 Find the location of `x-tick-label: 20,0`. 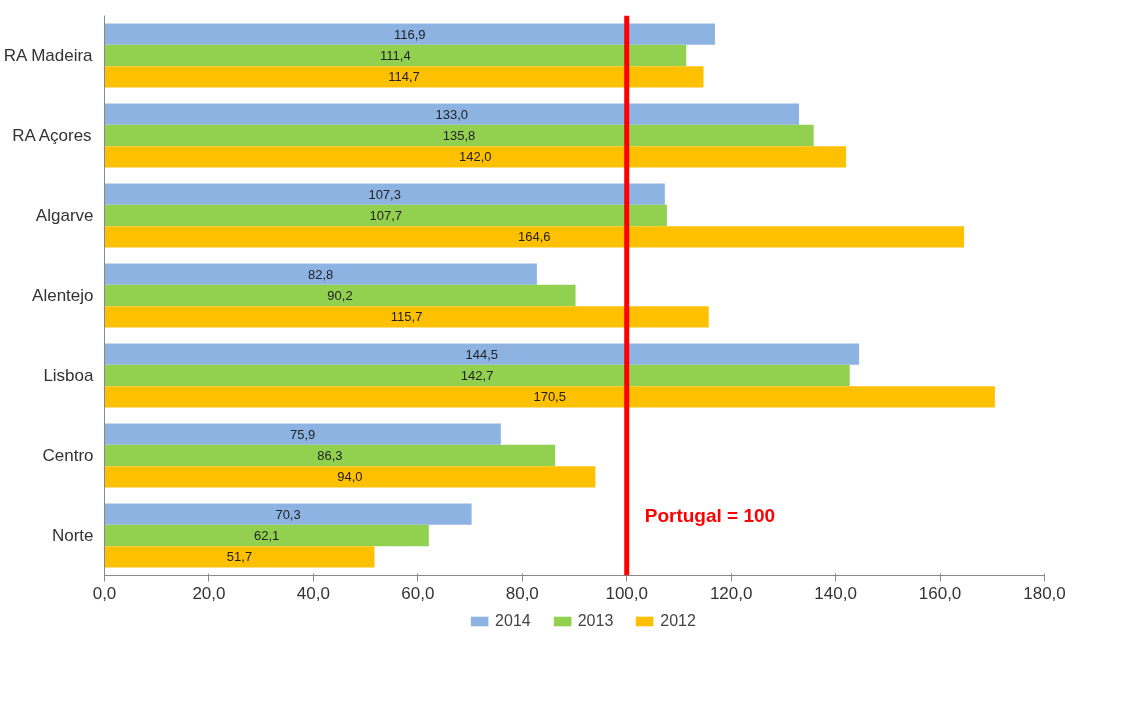

x-tick-label: 20,0 is located at coordinates (209, 593).